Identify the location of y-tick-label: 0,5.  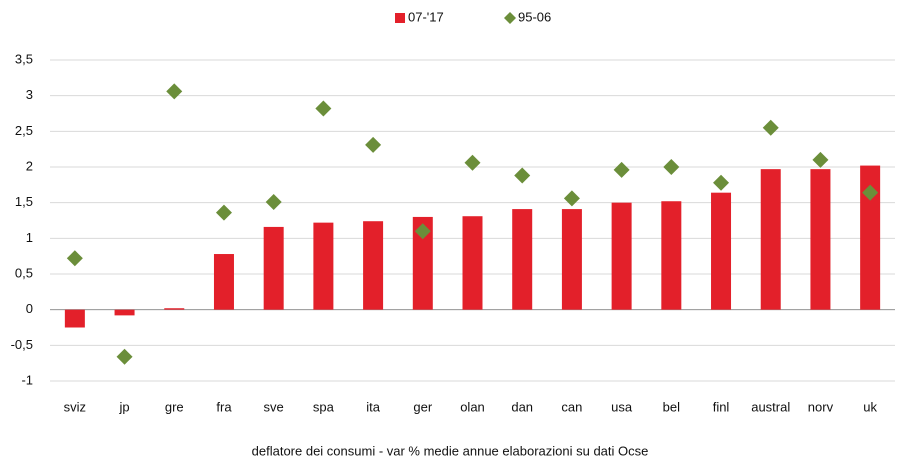
(24, 272).